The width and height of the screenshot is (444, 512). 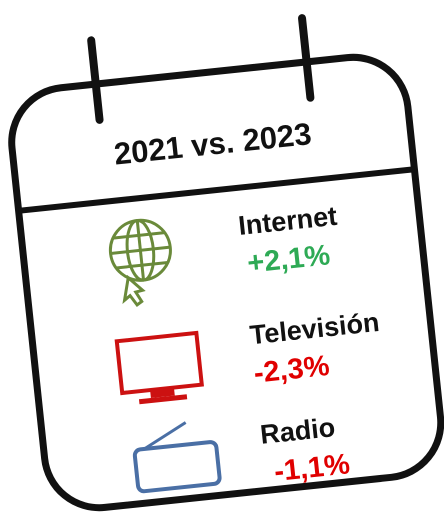 I want to click on ring-right, so click(x=306, y=58).